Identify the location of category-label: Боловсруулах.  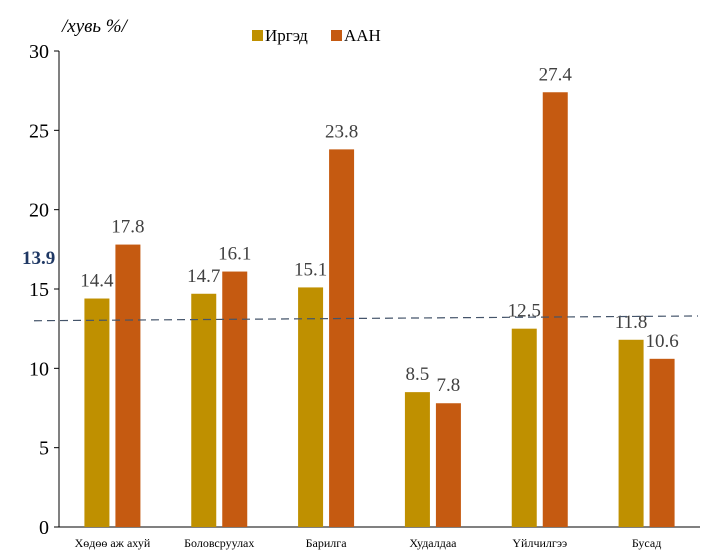
(219, 543).